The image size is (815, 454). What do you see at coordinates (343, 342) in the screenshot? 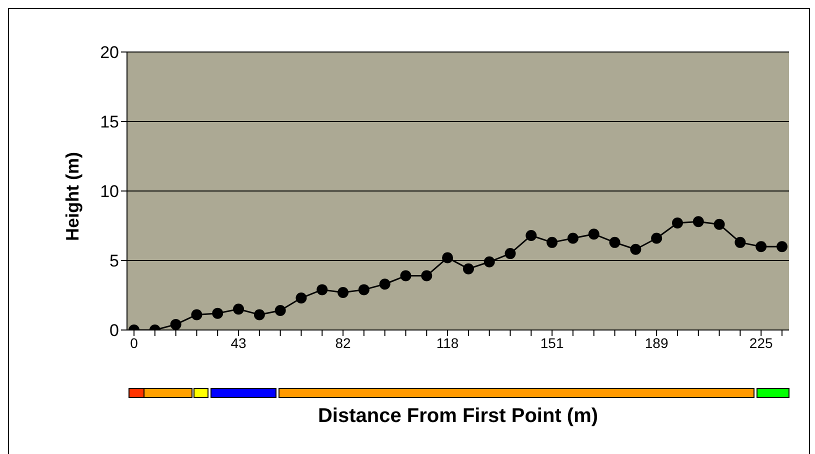
I see `x-tick-label: 82` at bounding box center [343, 342].